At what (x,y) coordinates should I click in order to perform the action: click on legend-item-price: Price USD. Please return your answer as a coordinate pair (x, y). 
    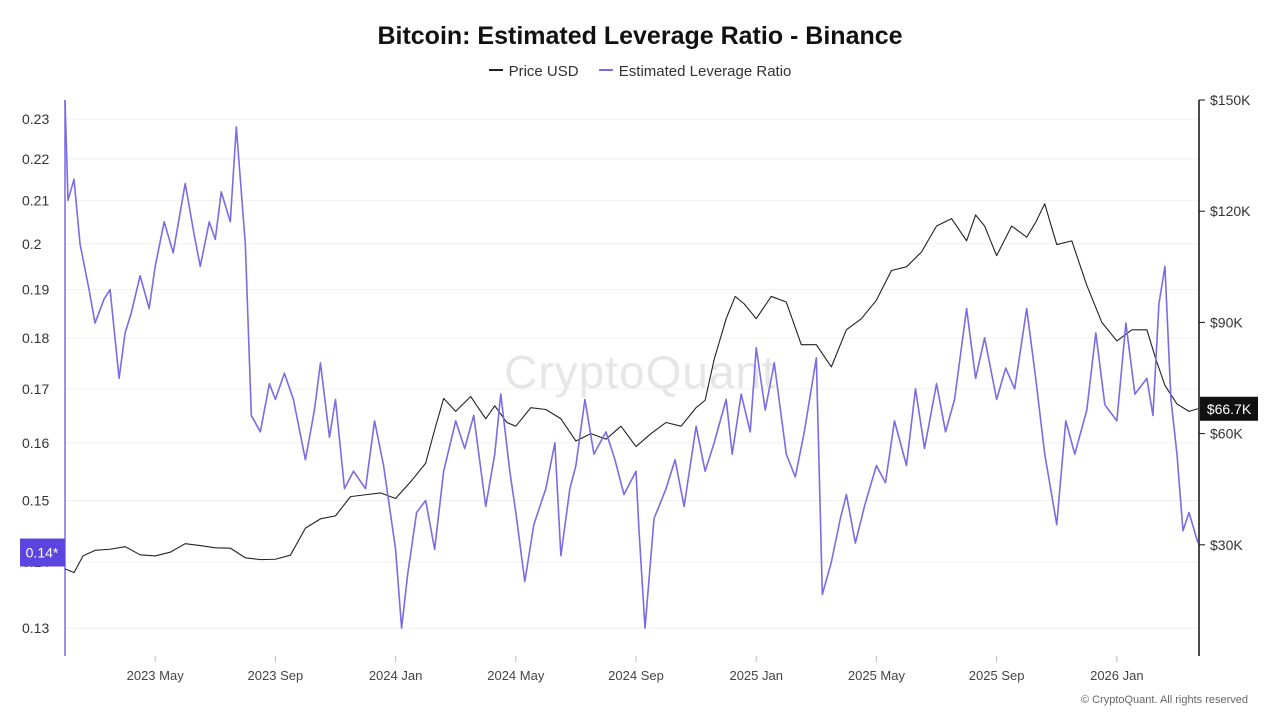
    Looking at the image, I should click on (533, 71).